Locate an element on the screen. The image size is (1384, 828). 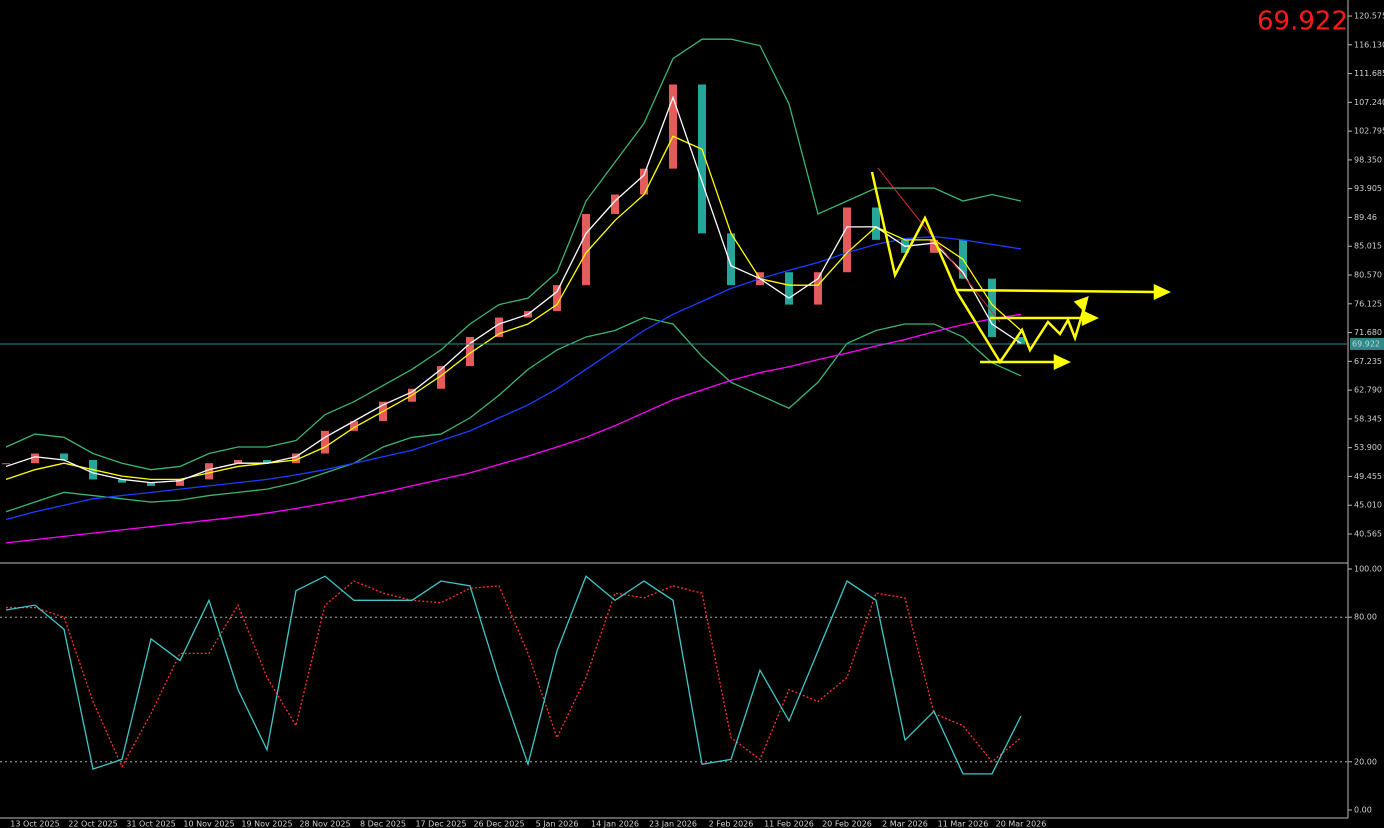
x-tick-label: 26 Dec 2025 is located at coordinates (498, 824).